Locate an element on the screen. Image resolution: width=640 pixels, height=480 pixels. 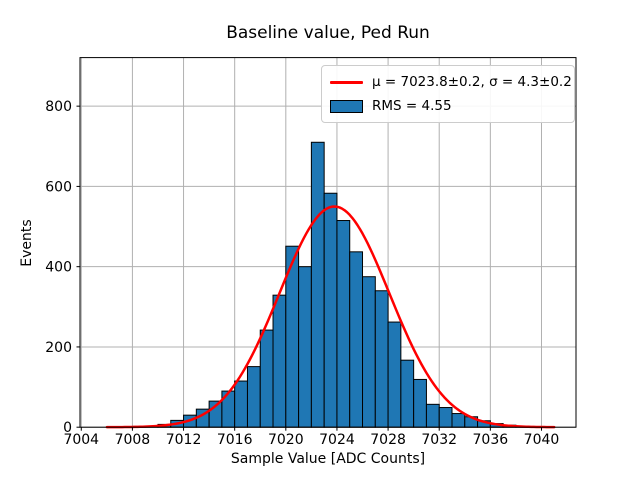
y-tick-label: 800 is located at coordinates (58, 107).